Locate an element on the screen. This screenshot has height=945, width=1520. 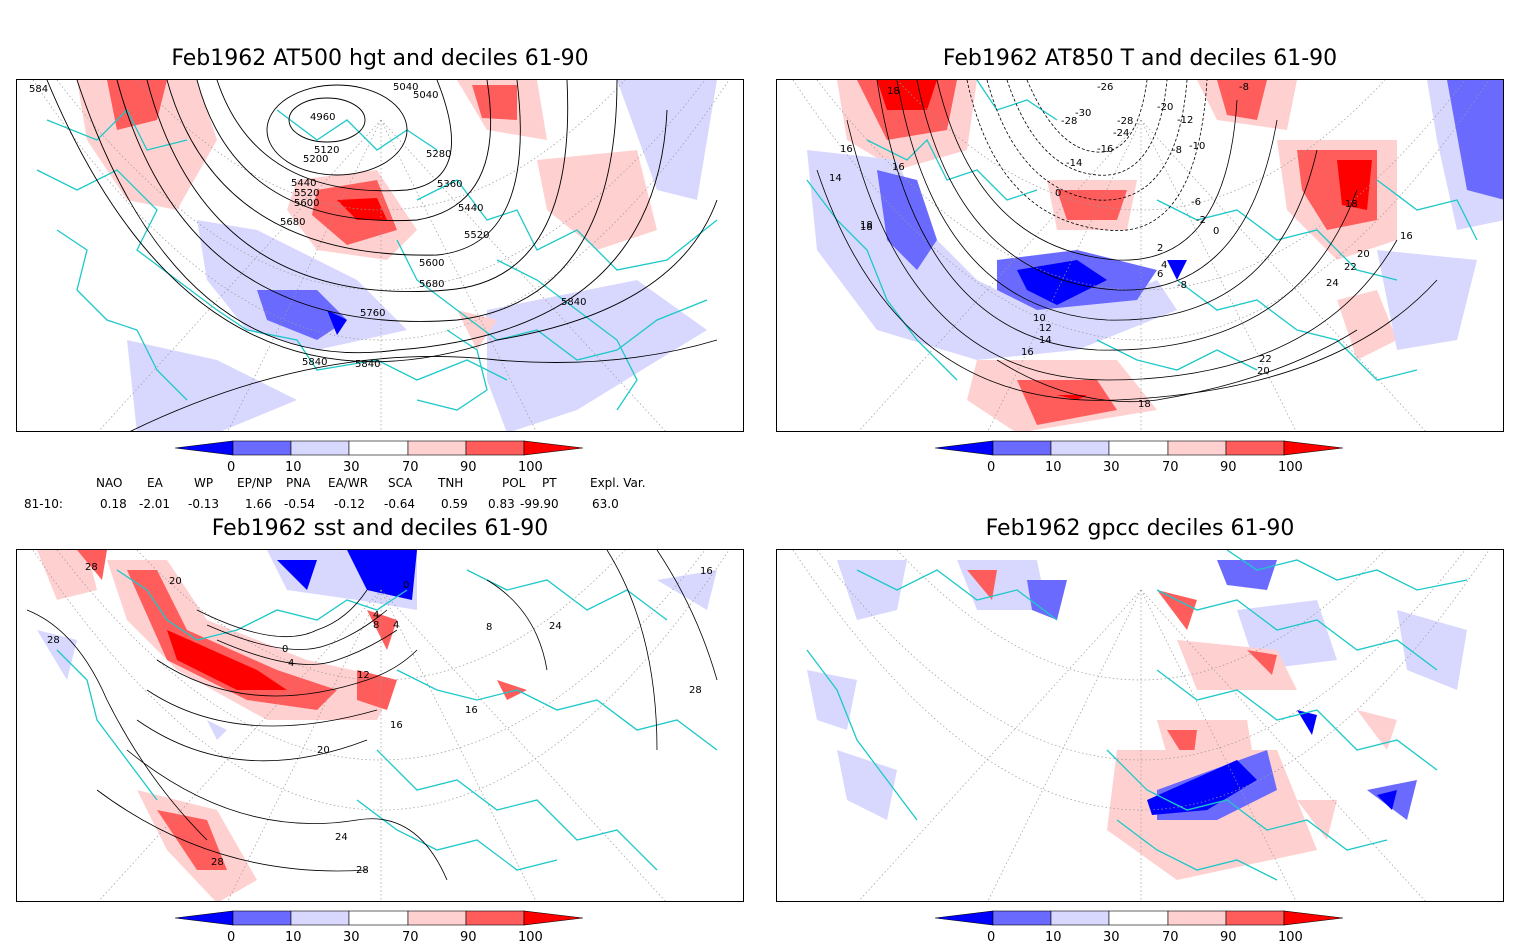
contour-label: -12 is located at coordinates (1185, 120).